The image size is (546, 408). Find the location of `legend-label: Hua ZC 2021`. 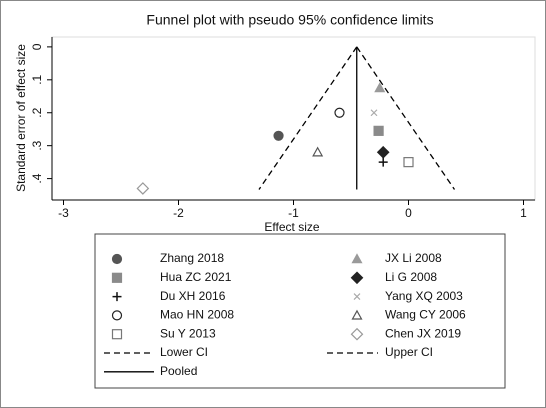

legend-label: Hua ZC 2021 is located at coordinates (196, 277).